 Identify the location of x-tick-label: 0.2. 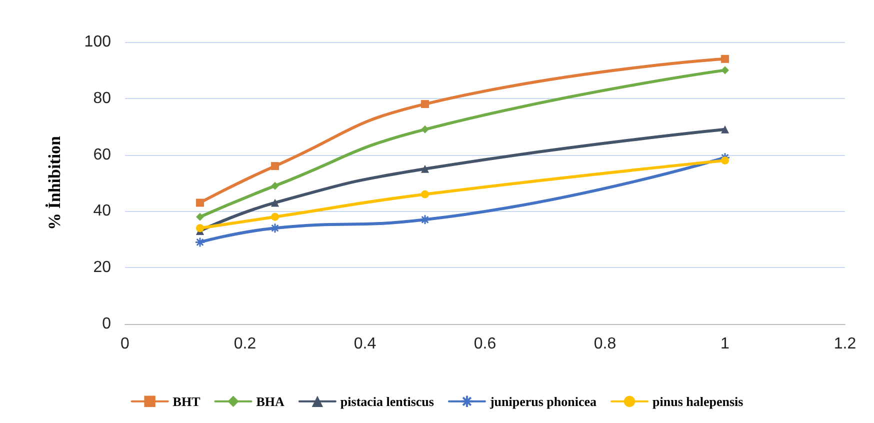
(245, 344).